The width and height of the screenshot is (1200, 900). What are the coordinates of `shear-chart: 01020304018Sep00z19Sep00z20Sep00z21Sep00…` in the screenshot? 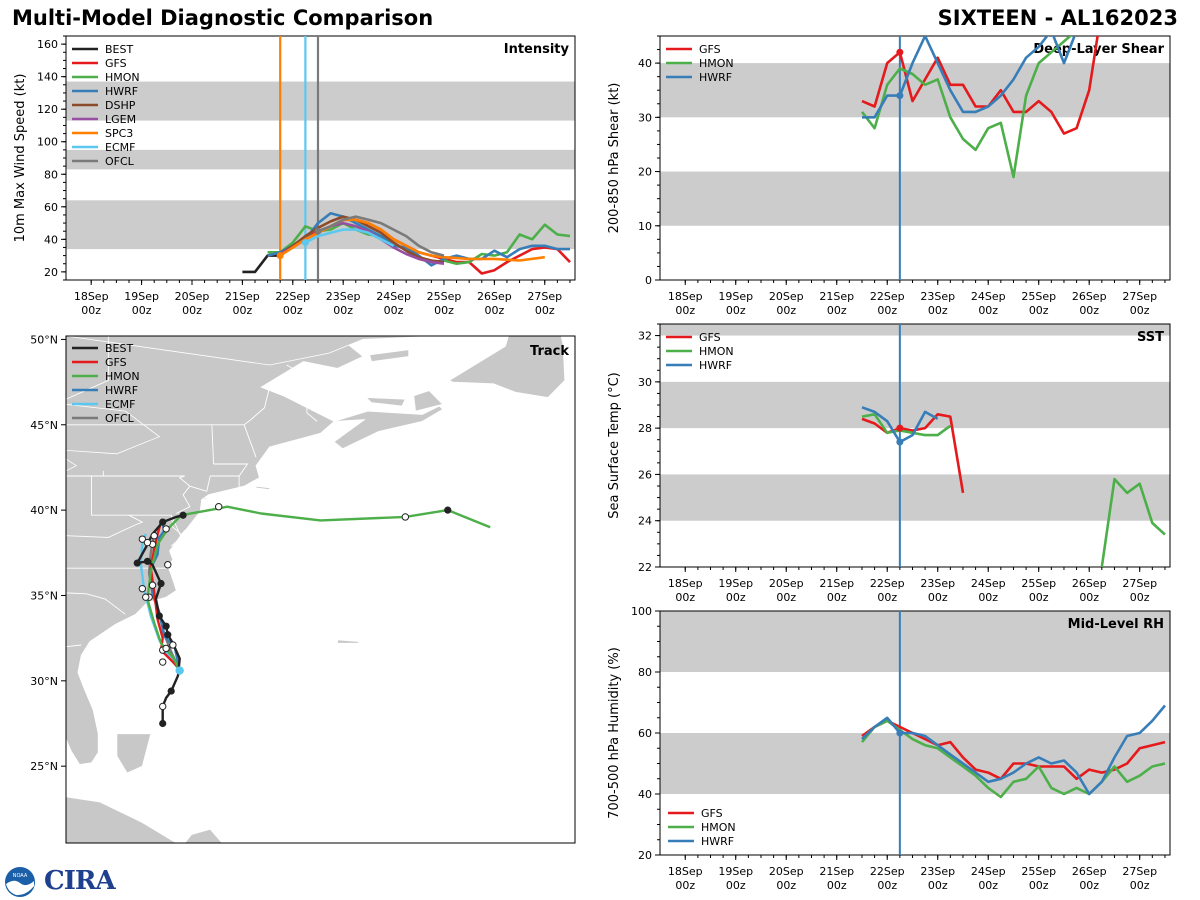 It's located at (889, 176).